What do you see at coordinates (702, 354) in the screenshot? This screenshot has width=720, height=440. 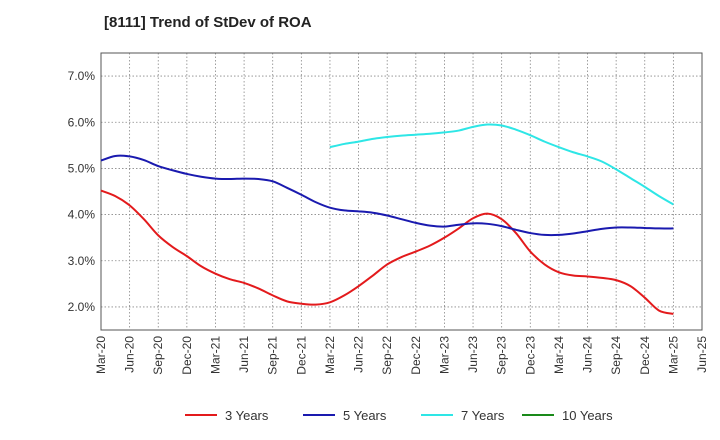 I see `x-tick-label: Jun-25` at bounding box center [702, 354].